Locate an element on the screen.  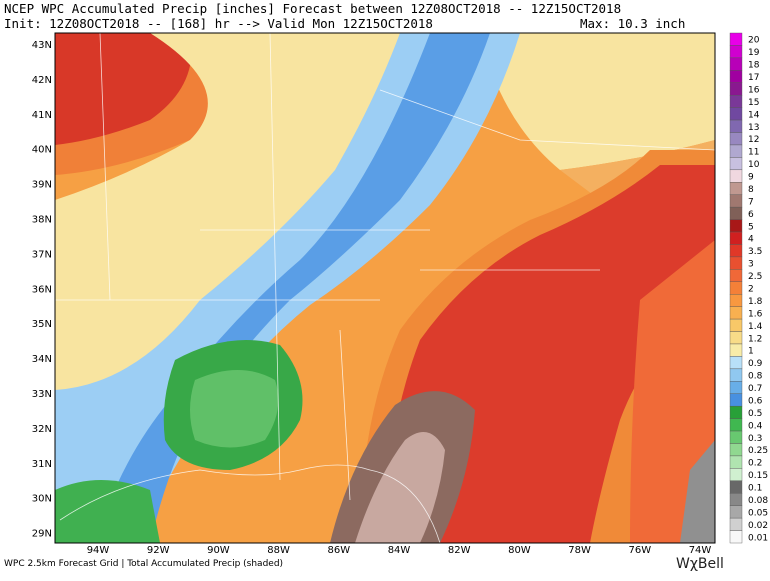
lon-label: 76W is located at coordinates (639, 550).